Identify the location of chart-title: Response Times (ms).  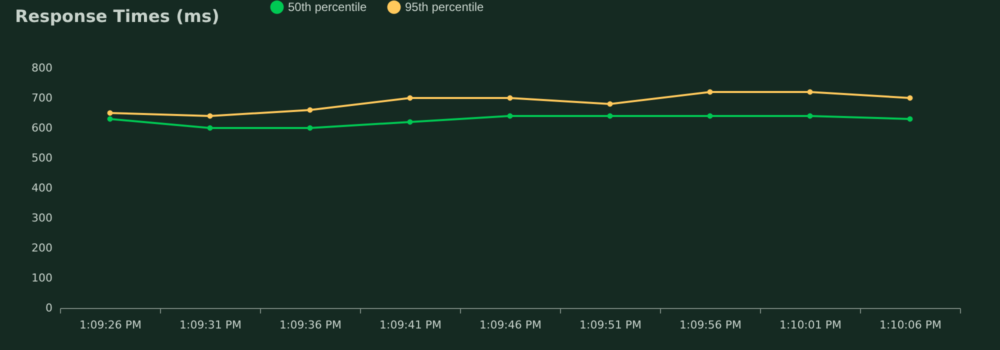
(117, 17).